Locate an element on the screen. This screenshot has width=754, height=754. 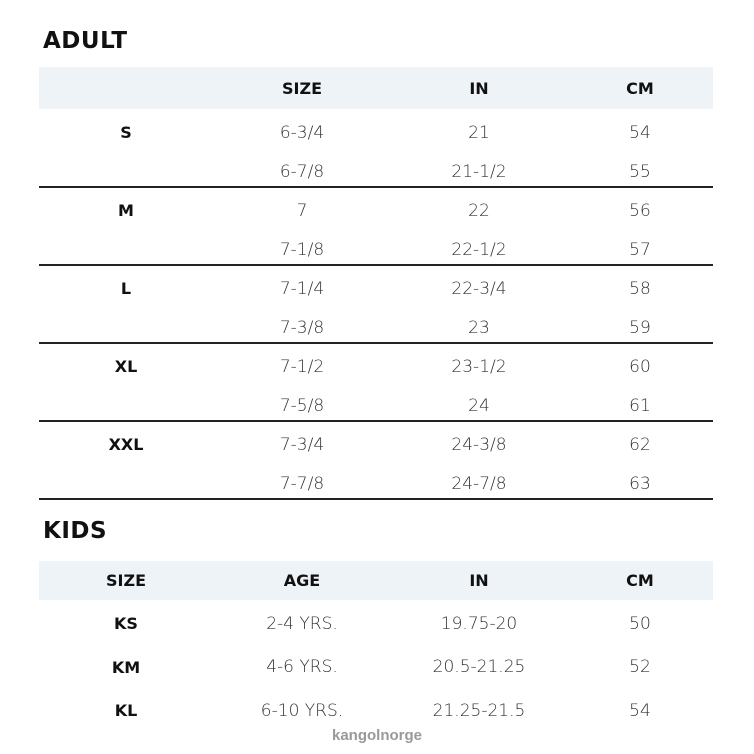
table-cell: 57 is located at coordinates (640, 249).